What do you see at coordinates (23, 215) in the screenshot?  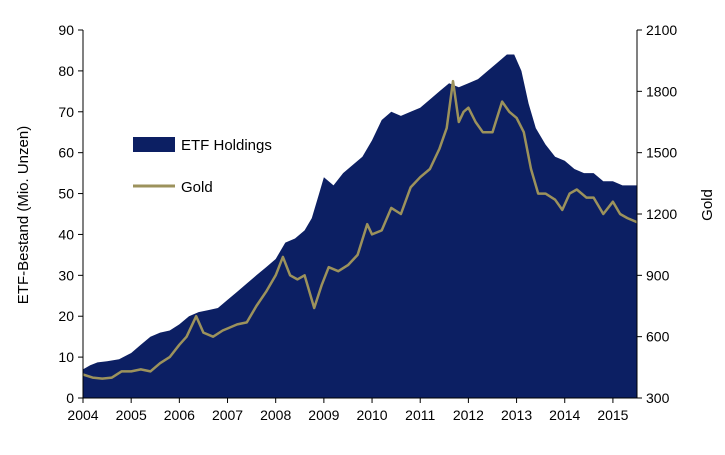 I see `y-left-axis-title: ETF-Bestand (Mio. Unzen)` at bounding box center [23, 215].